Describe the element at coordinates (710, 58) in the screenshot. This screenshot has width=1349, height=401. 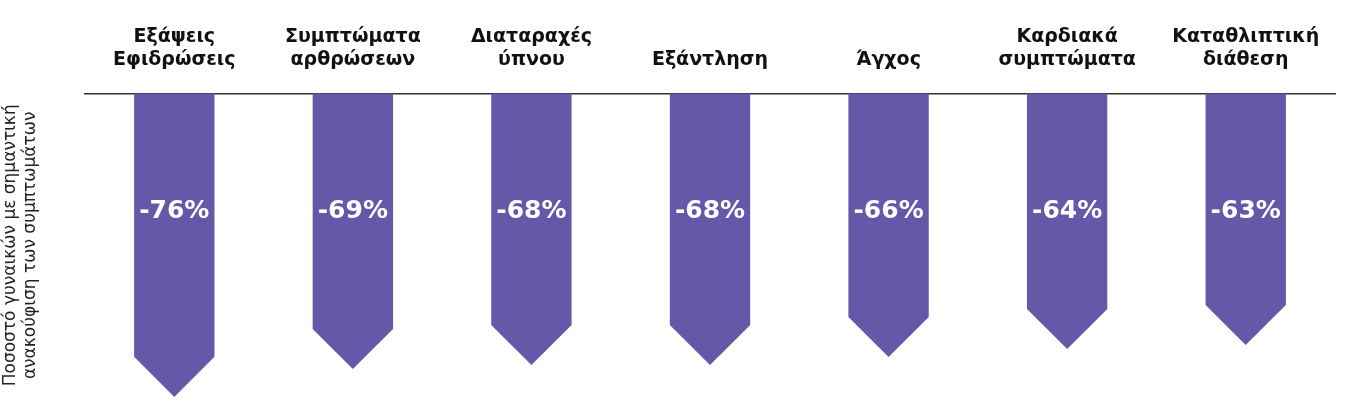
I see `x-tick-label: Εξάντληση` at that location.